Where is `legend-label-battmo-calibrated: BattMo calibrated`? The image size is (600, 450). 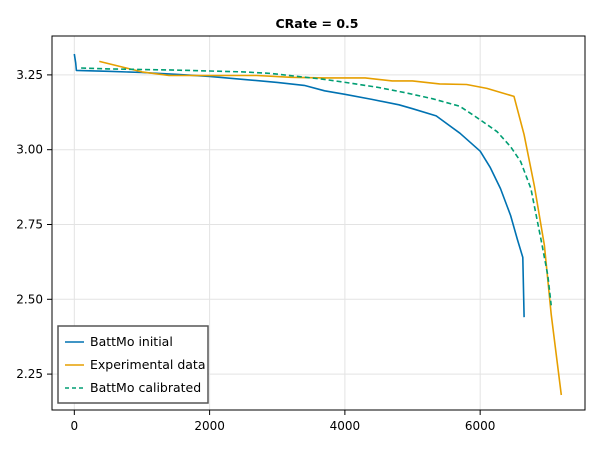
legend-label-battmo-calibrated: BattMo calibrated is located at coordinates (145, 387).